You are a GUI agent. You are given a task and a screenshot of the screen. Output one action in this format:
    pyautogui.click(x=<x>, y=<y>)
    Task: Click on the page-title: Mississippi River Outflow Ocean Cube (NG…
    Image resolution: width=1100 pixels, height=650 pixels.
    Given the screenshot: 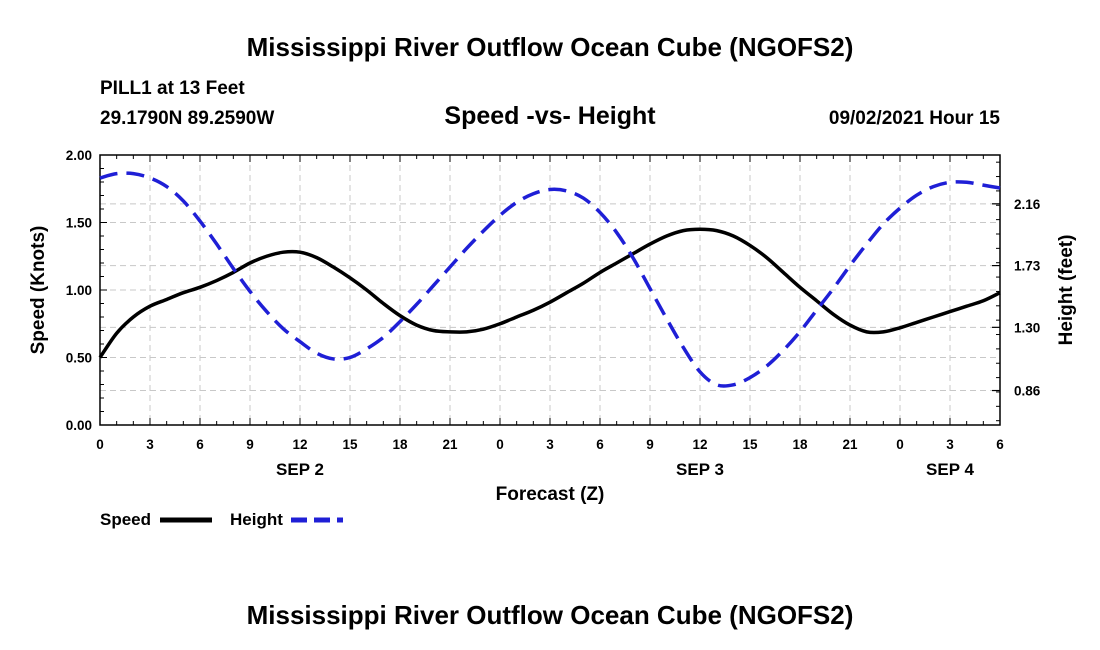 What is the action you would take?
    pyautogui.click(x=550, y=47)
    